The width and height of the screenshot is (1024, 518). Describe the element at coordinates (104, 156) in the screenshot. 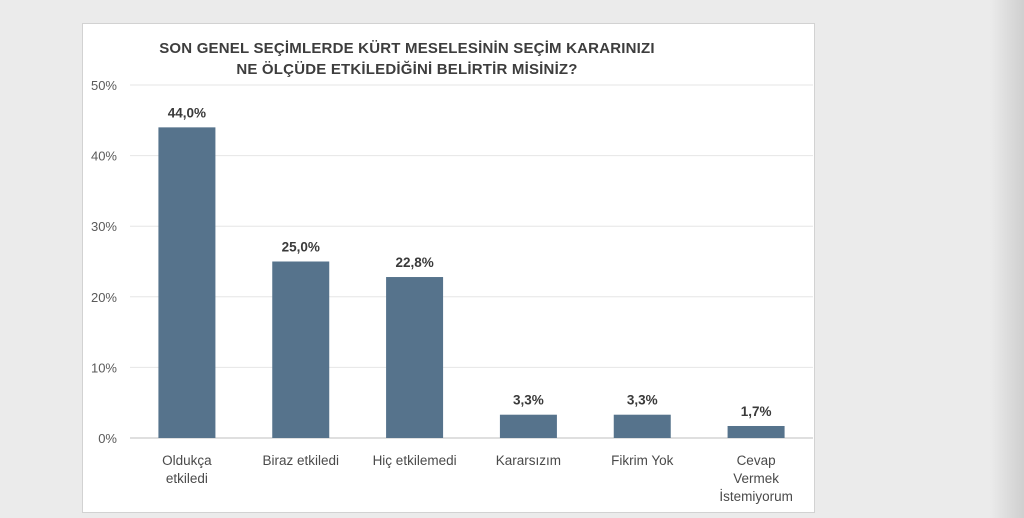

I see `y-tick-label: 40%` at that location.